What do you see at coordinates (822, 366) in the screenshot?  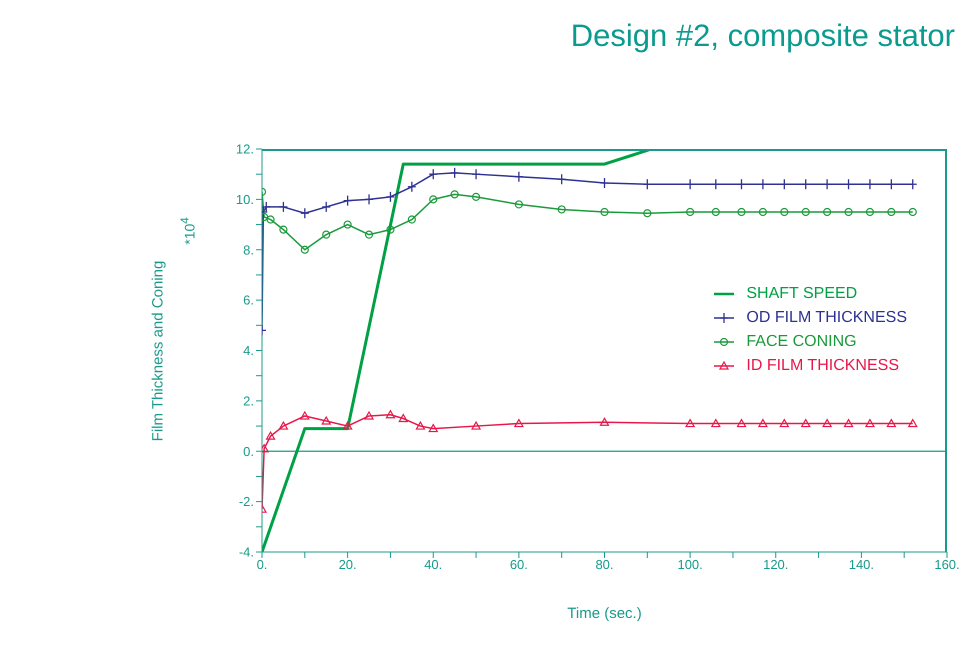 I see `legend-label: ID FILM THICKNESS` at bounding box center [822, 366].